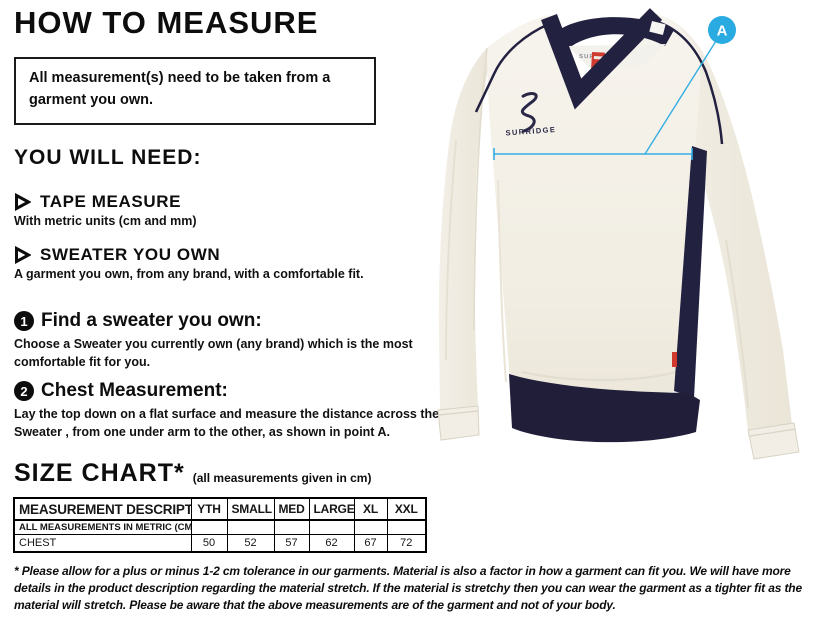  Describe the element at coordinates (108, 157) in the screenshot. I see `you-will-need-heading: YOU WILL NEED:` at that location.